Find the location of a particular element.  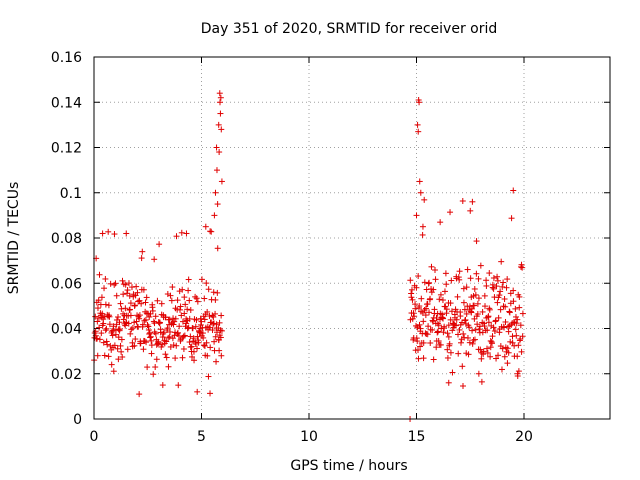

y-tick-label: 0.12 is located at coordinates (66, 149).